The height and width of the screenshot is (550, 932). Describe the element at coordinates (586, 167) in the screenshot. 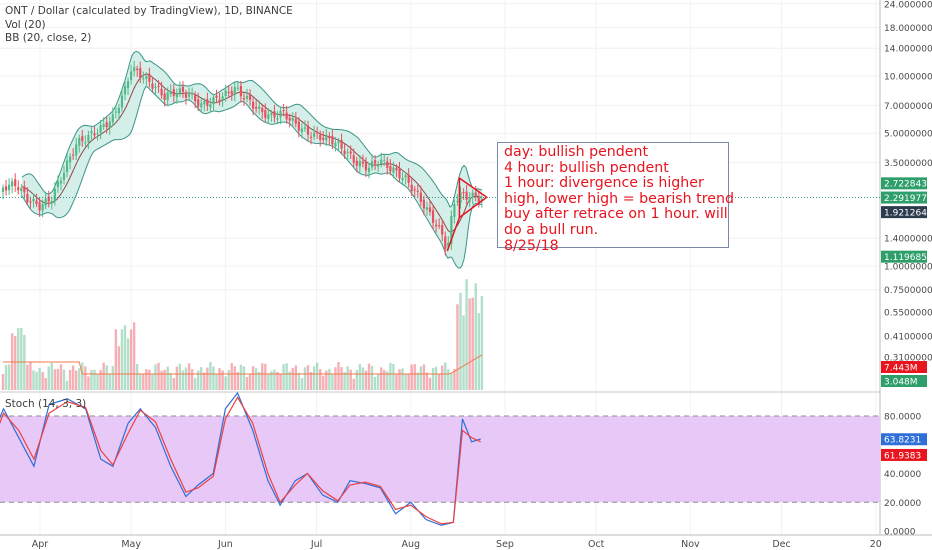

I see `annotation-line: 4 hour: bullish pendent` at that location.